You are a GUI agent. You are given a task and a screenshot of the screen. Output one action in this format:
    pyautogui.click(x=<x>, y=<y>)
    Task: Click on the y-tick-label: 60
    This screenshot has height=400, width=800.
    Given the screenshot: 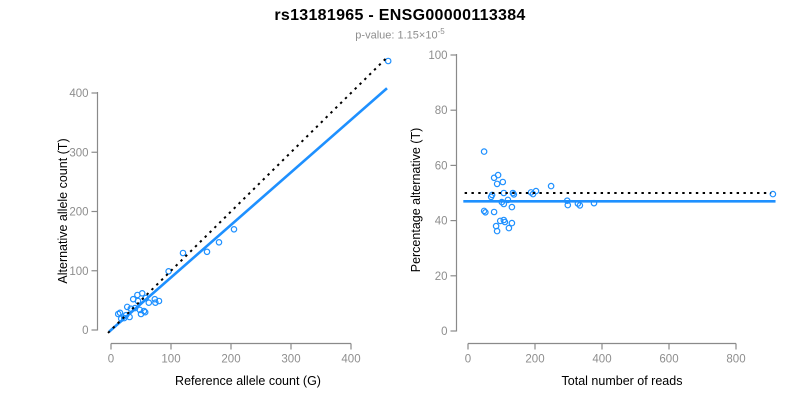 What is the action you would take?
    pyautogui.click(x=441, y=166)
    